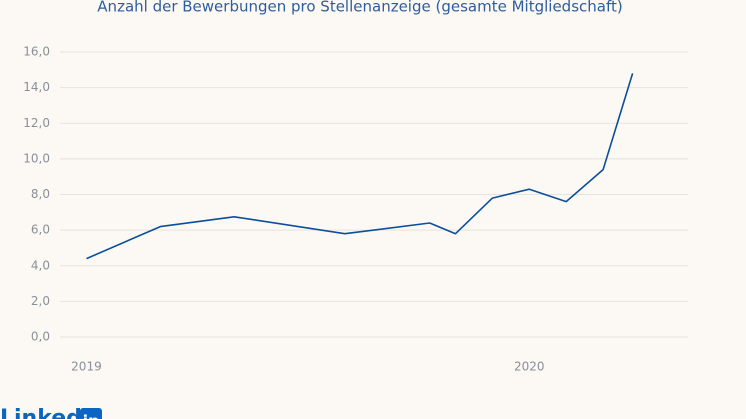 The image size is (746, 419). Describe the element at coordinates (40, 337) in the screenshot. I see `y-tick-label: 0,0` at that location.